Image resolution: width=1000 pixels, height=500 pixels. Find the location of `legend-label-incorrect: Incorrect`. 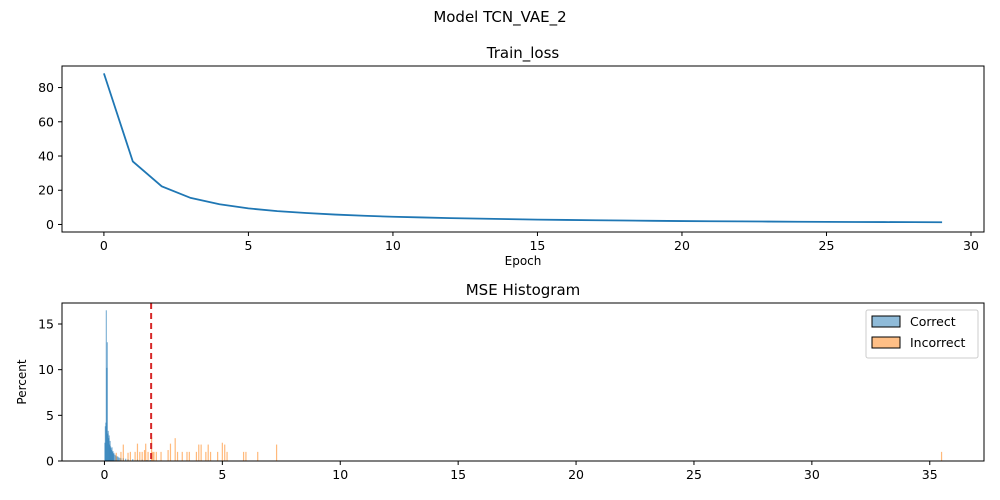

legend-label-incorrect: Incorrect is located at coordinates (937, 342).